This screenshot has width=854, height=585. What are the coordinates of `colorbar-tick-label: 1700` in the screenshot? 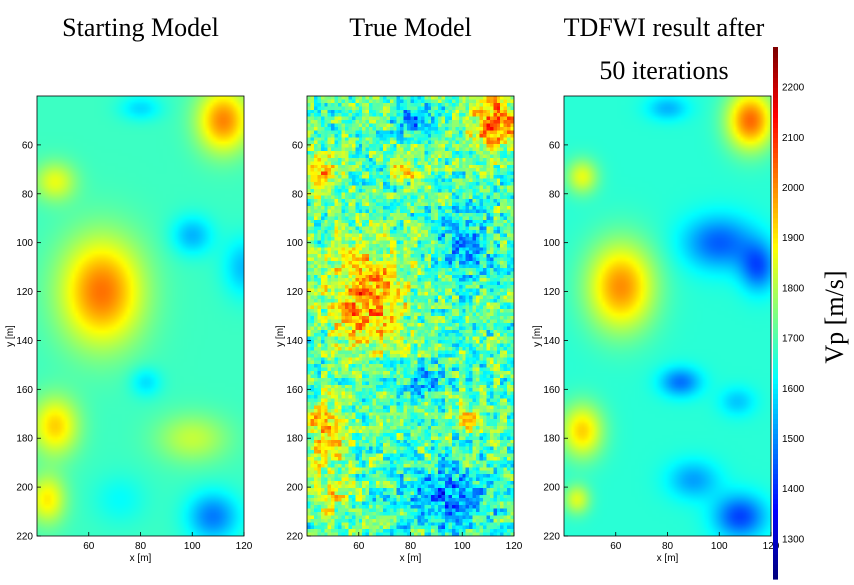 It's located at (793, 339).